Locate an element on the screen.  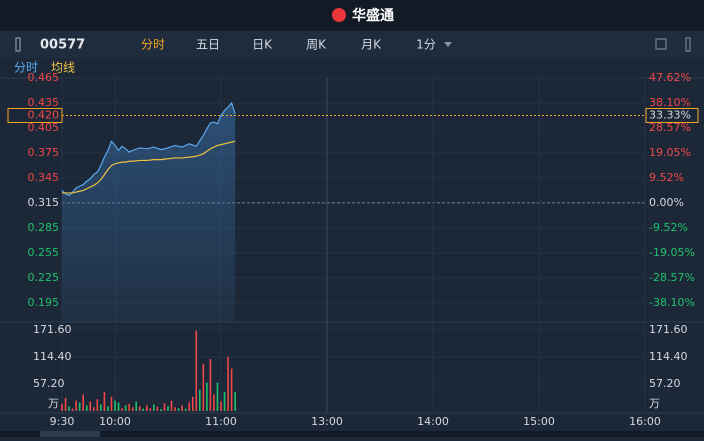
toolbar is located at coordinates (352, 44).